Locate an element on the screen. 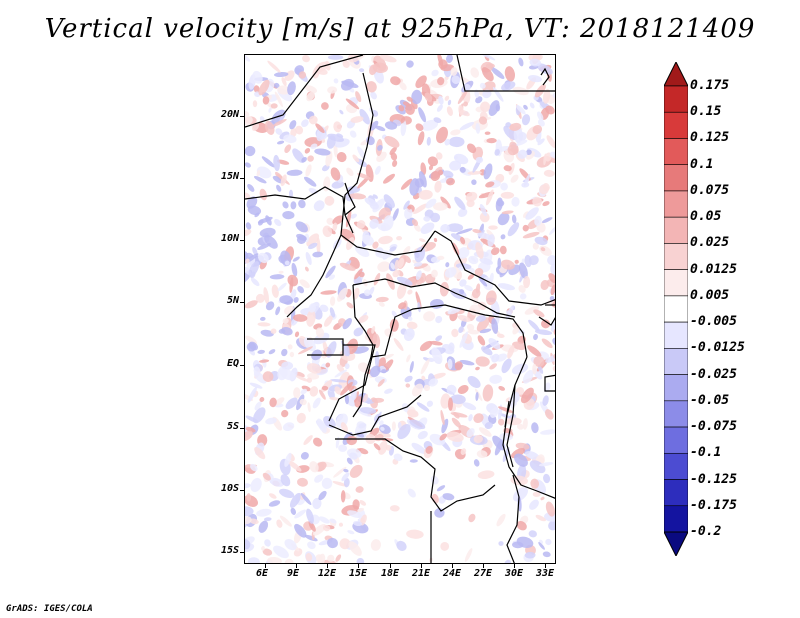  lake-tanganyika is located at coordinates (510, 426).